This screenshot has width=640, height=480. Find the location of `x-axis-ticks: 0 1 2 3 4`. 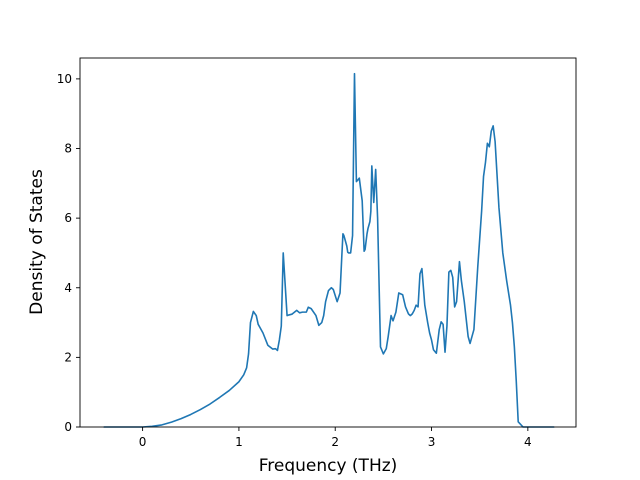

x-axis-ticks: 0 1 2 3 4 is located at coordinates (335, 438).